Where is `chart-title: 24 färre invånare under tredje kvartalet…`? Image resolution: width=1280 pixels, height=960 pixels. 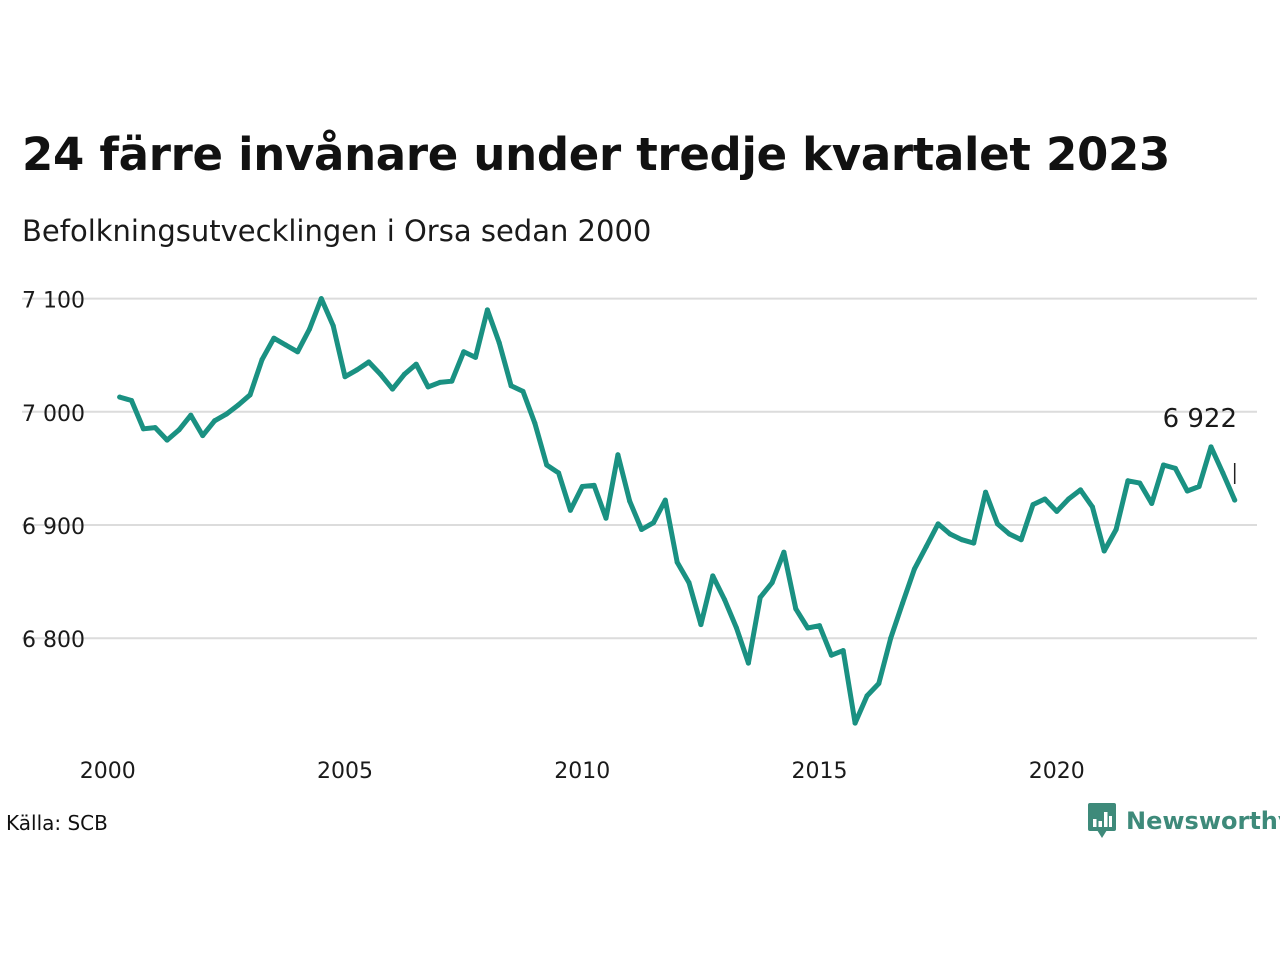 chart-title: 24 färre invånare under tredje kvartalet… is located at coordinates (596, 154).